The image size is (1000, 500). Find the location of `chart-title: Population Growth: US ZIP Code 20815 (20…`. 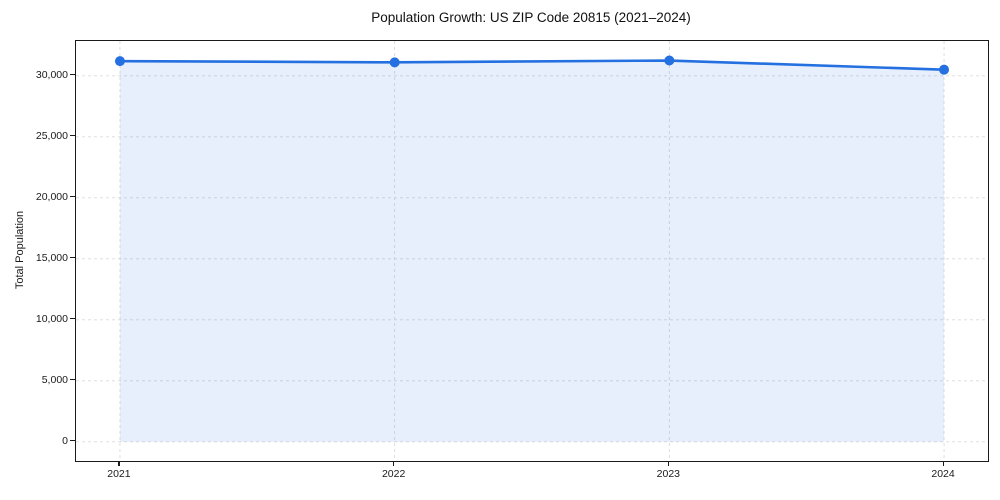

chart-title: Population Growth: US ZIP Code 20815 (20… is located at coordinates (531, 17).